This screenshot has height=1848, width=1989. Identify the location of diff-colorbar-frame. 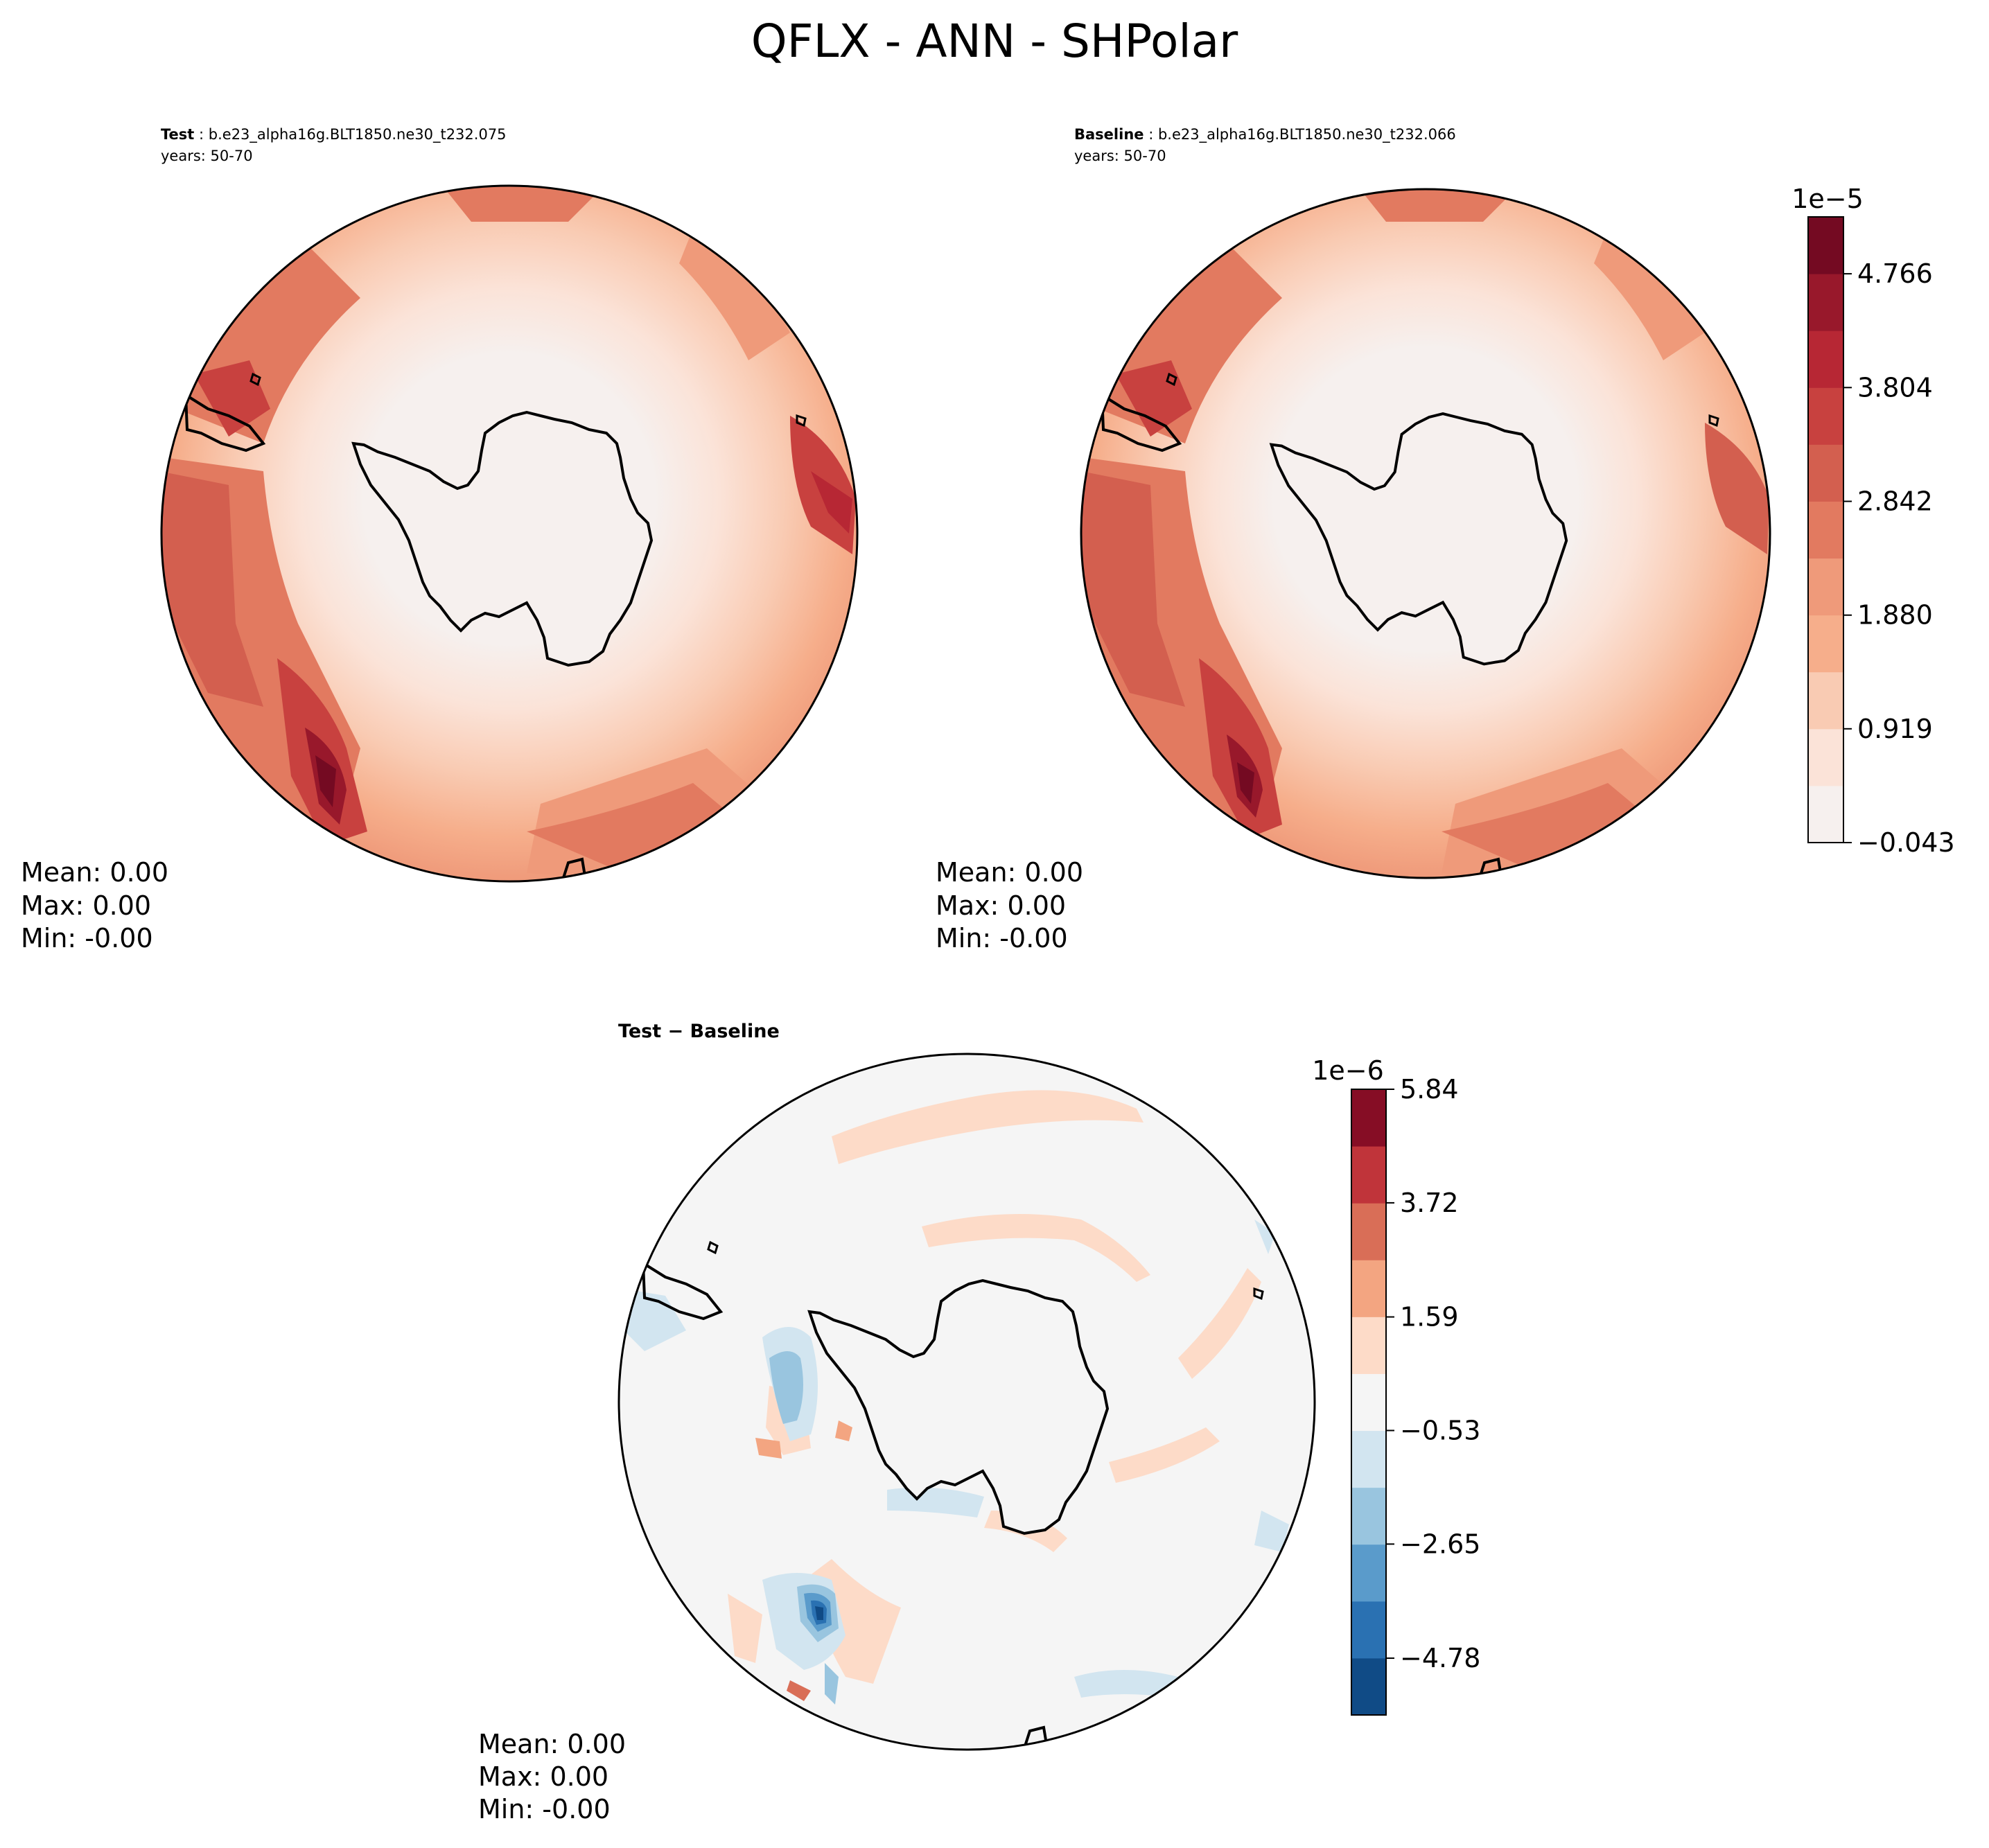
(1369, 1402).